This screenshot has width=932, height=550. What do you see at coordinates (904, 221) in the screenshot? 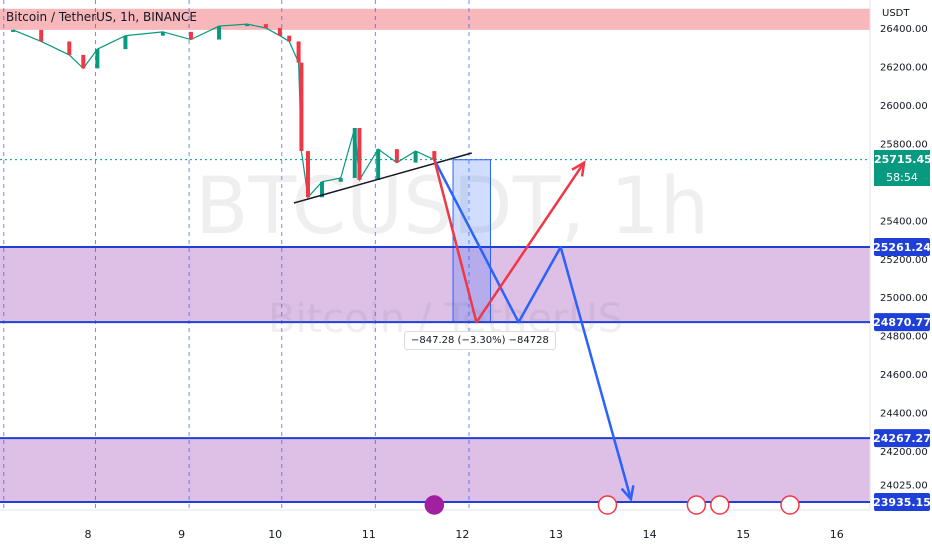
I see `y-tick-label: 25400.00` at bounding box center [904, 221].